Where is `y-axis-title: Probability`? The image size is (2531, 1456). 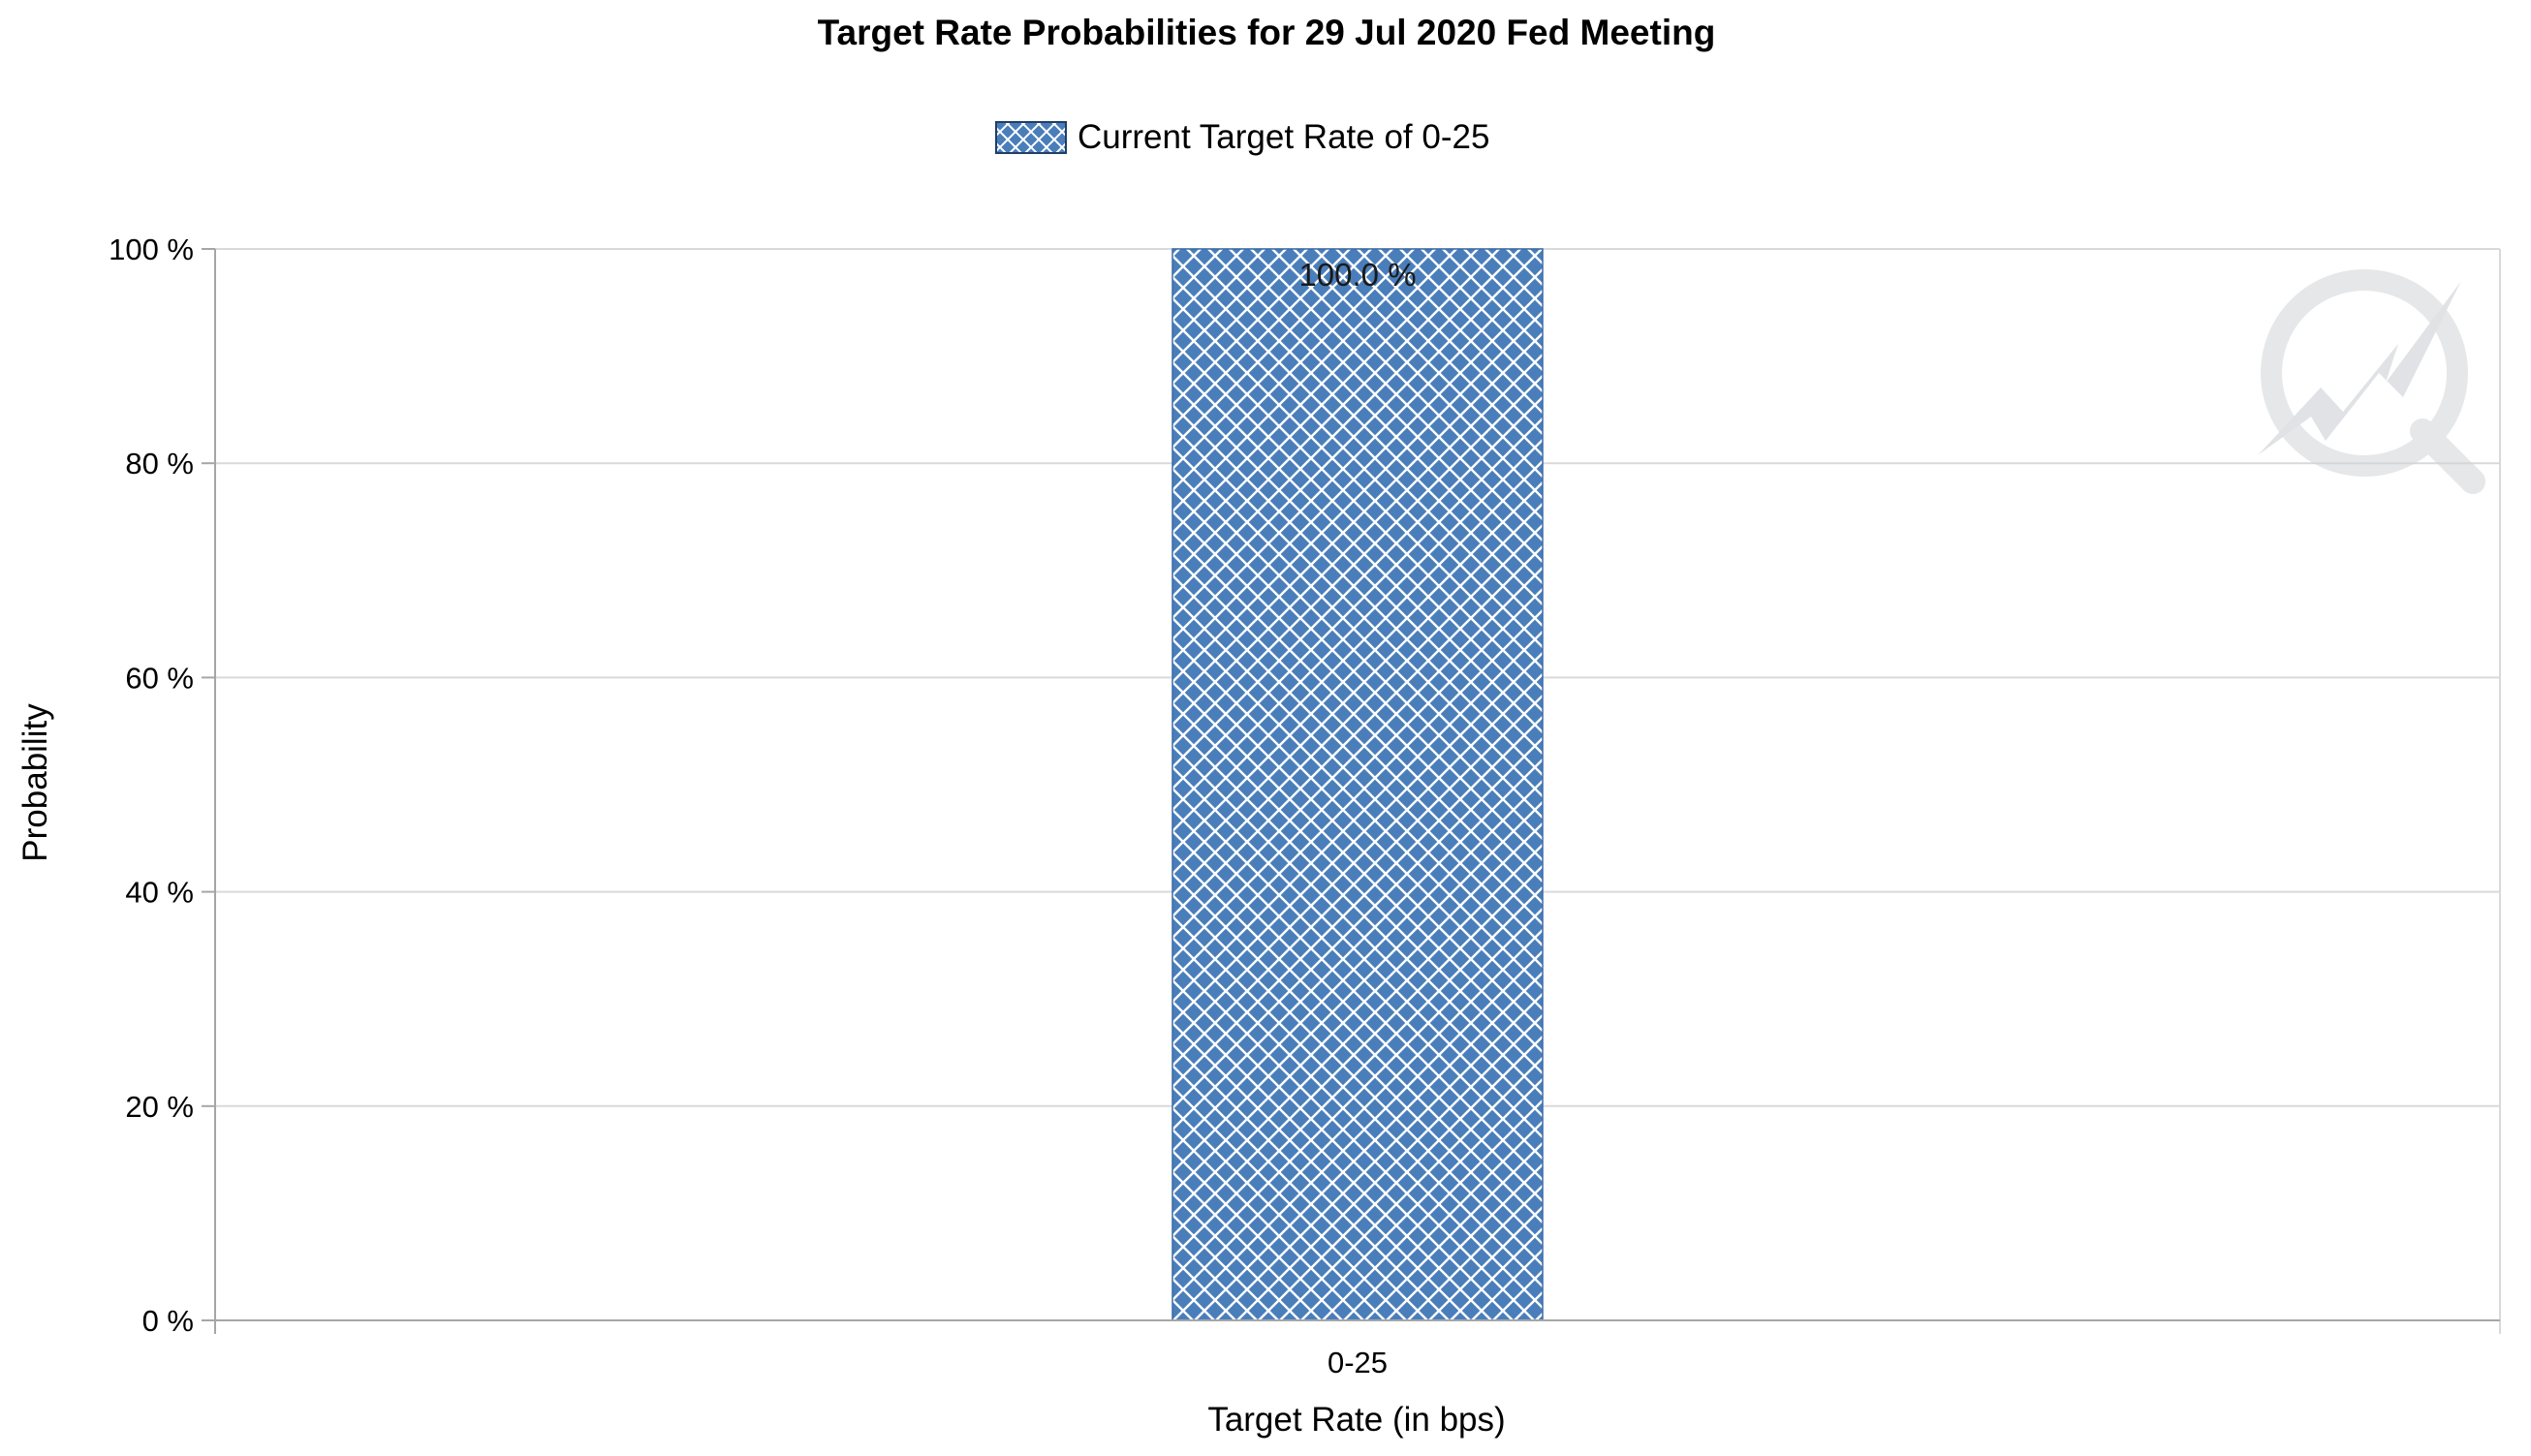 y-axis-title: Probability is located at coordinates (35, 782).